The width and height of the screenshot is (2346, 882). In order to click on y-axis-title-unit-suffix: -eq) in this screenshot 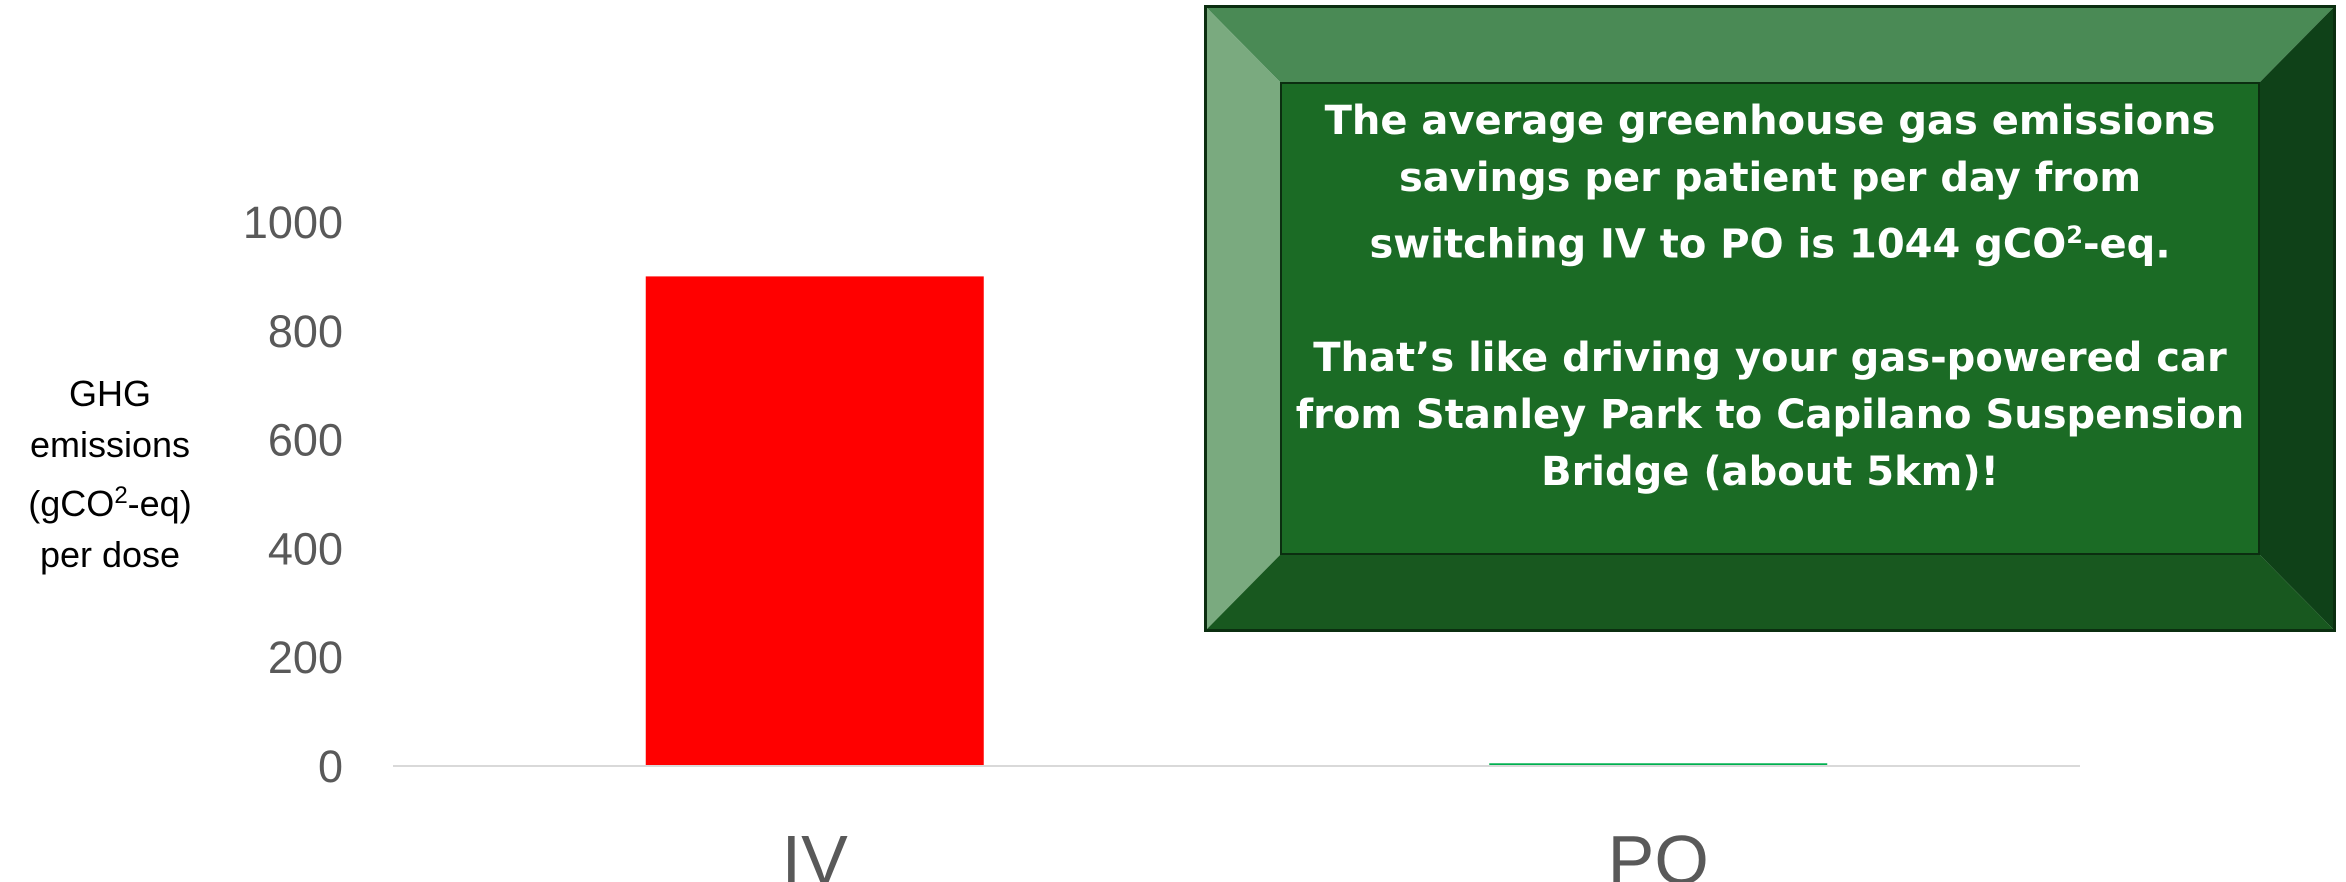, I will do `click(159, 503)`.